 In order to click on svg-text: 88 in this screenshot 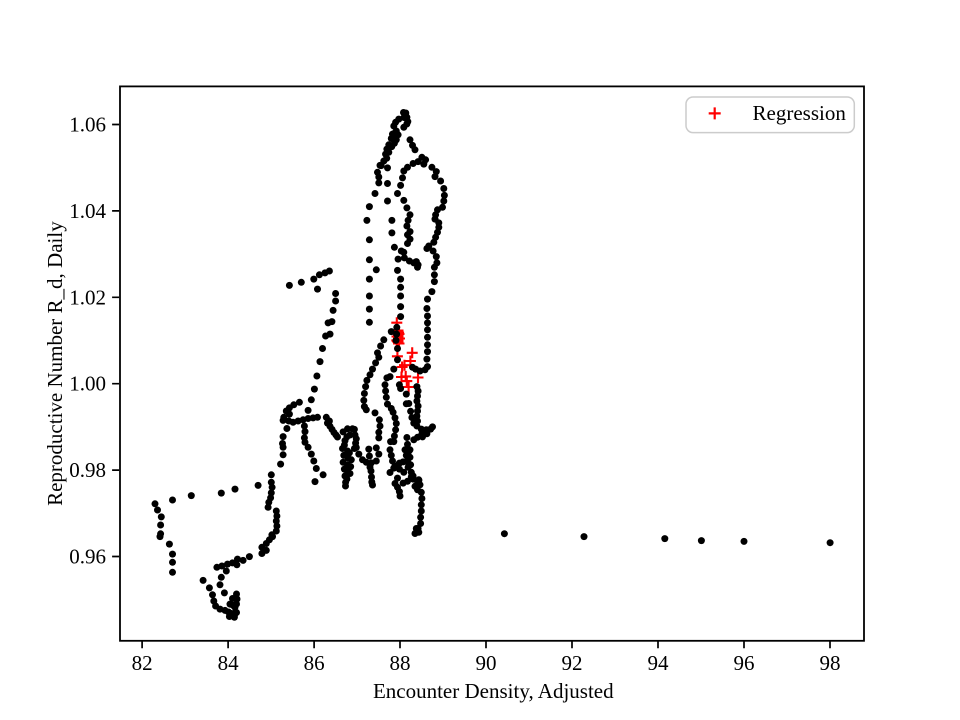, I will do `click(400, 663)`.